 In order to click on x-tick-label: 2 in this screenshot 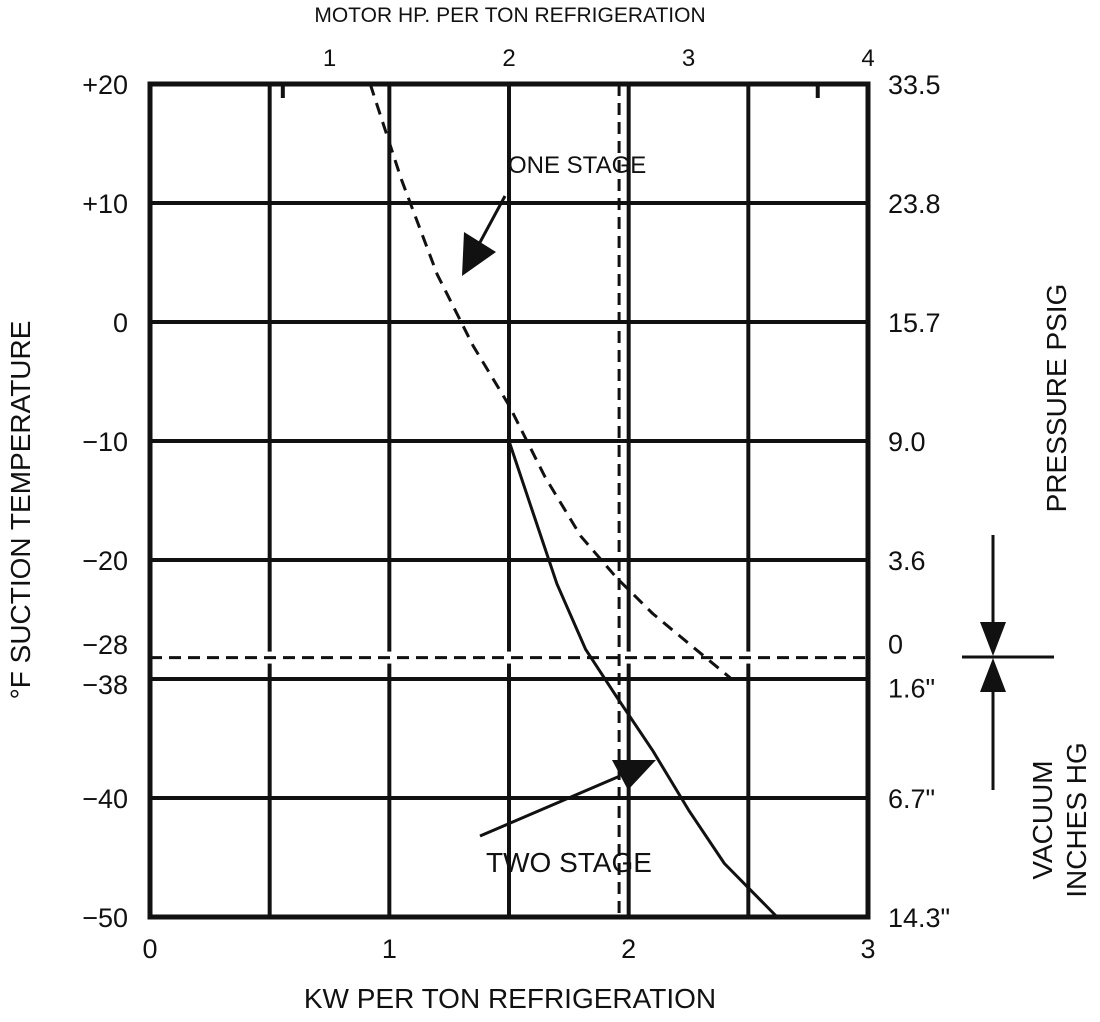, I will do `click(628, 949)`.